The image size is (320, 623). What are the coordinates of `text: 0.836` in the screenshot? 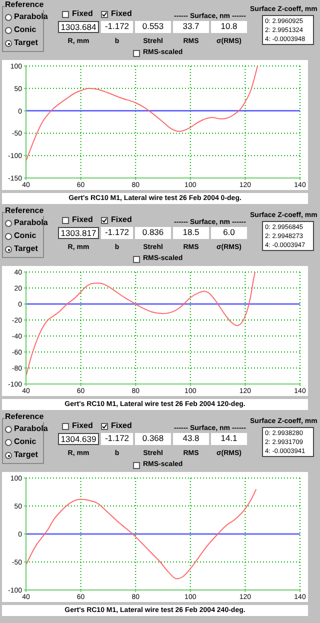 It's located at (153, 233).